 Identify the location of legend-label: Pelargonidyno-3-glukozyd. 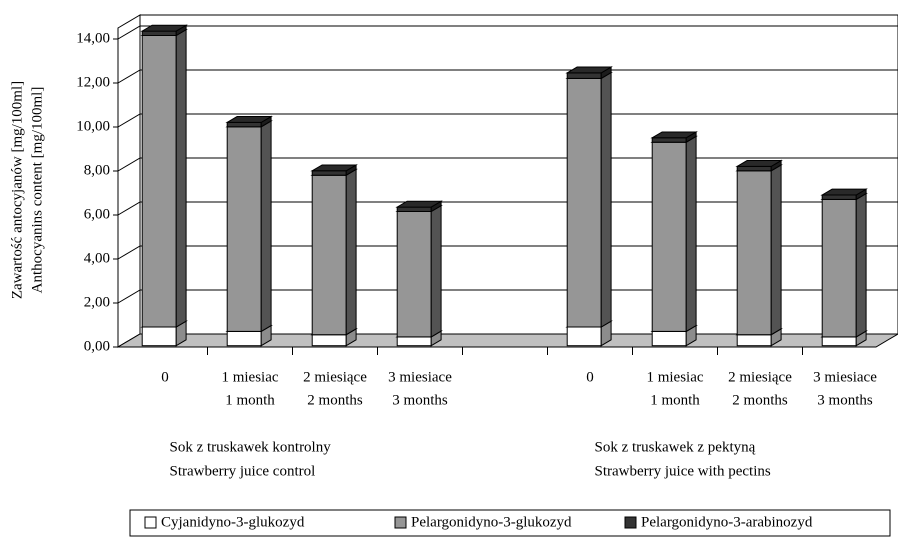
(491, 522).